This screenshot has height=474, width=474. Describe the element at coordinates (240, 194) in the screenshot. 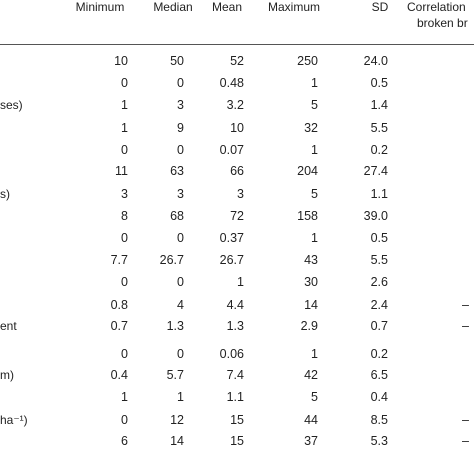

I see `cell-mean: 3` at that location.